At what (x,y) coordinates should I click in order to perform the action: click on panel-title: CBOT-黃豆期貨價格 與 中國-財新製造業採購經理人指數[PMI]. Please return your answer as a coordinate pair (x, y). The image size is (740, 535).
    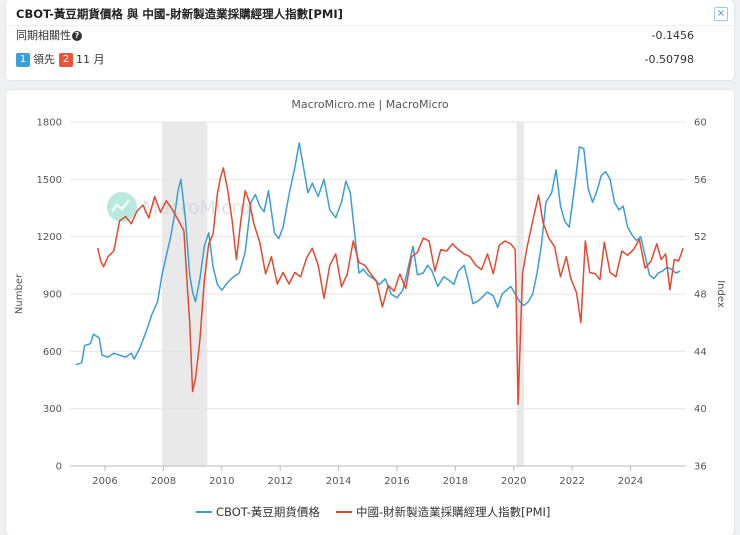
    Looking at the image, I should click on (179, 14).